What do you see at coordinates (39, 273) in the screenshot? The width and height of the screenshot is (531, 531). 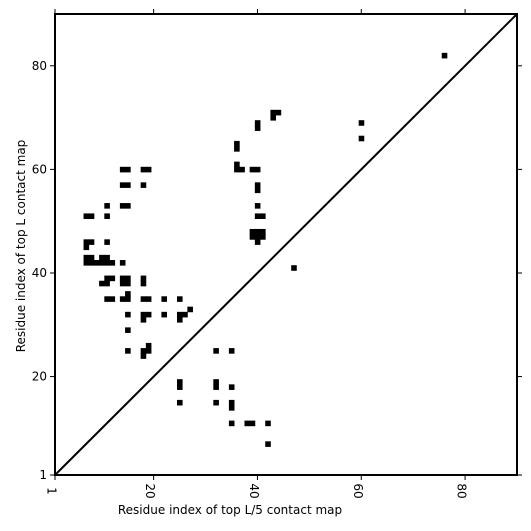 I see `y-tick-label: 40` at bounding box center [39, 273].